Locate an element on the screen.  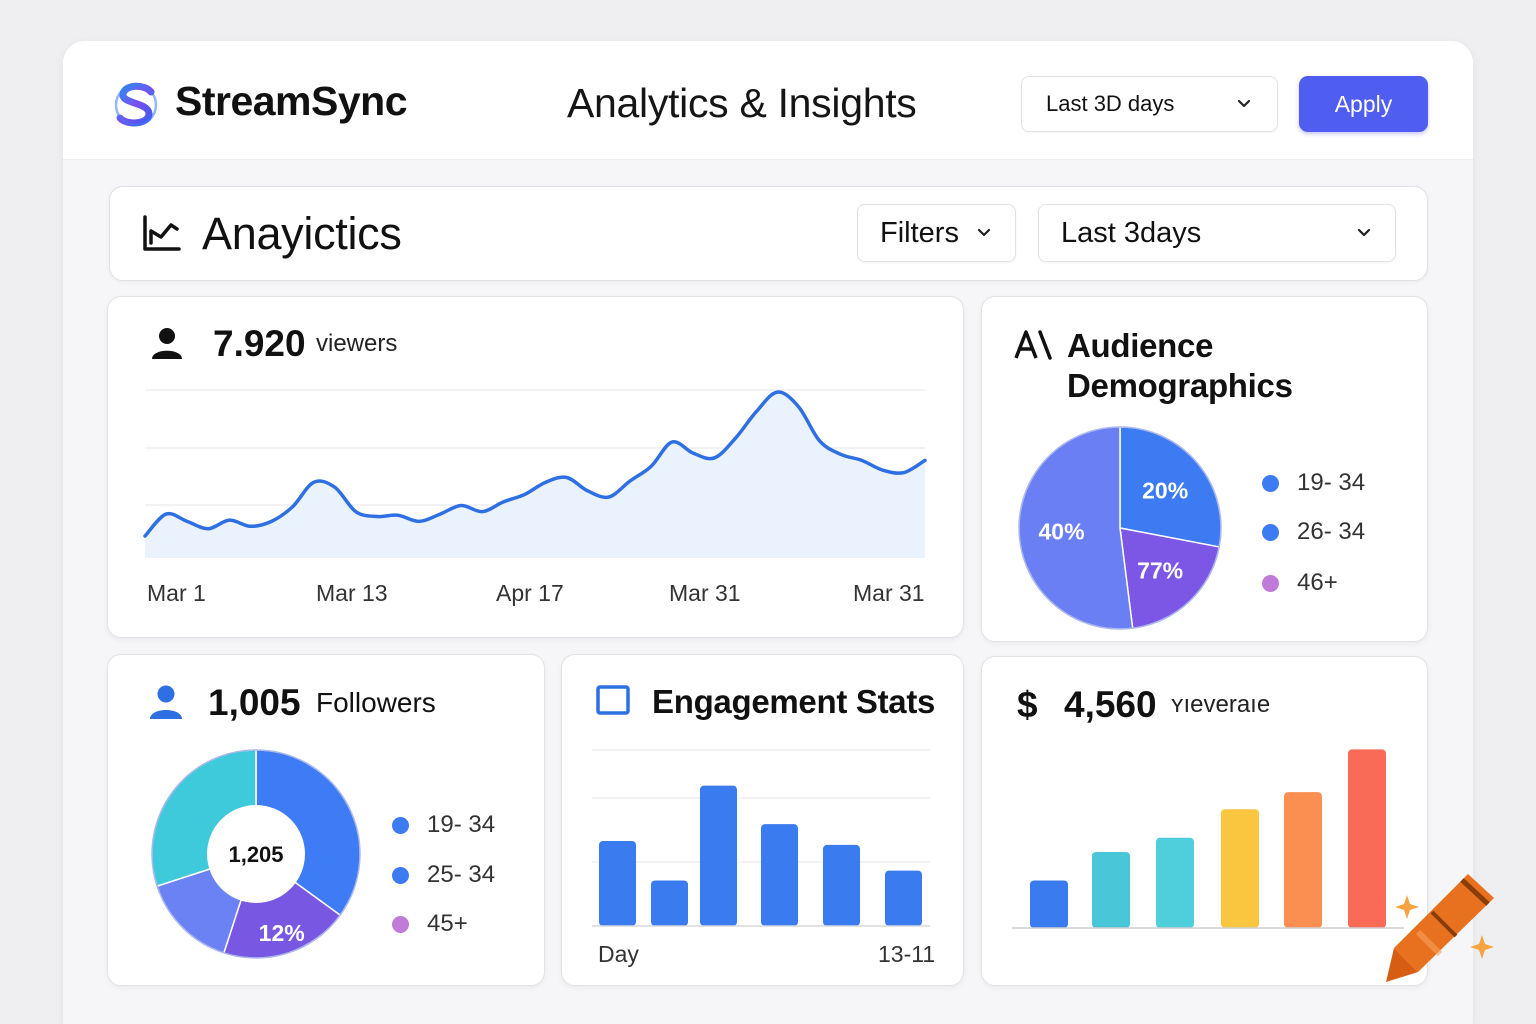
x-tick-label: Mar 1 is located at coordinates (176, 593).